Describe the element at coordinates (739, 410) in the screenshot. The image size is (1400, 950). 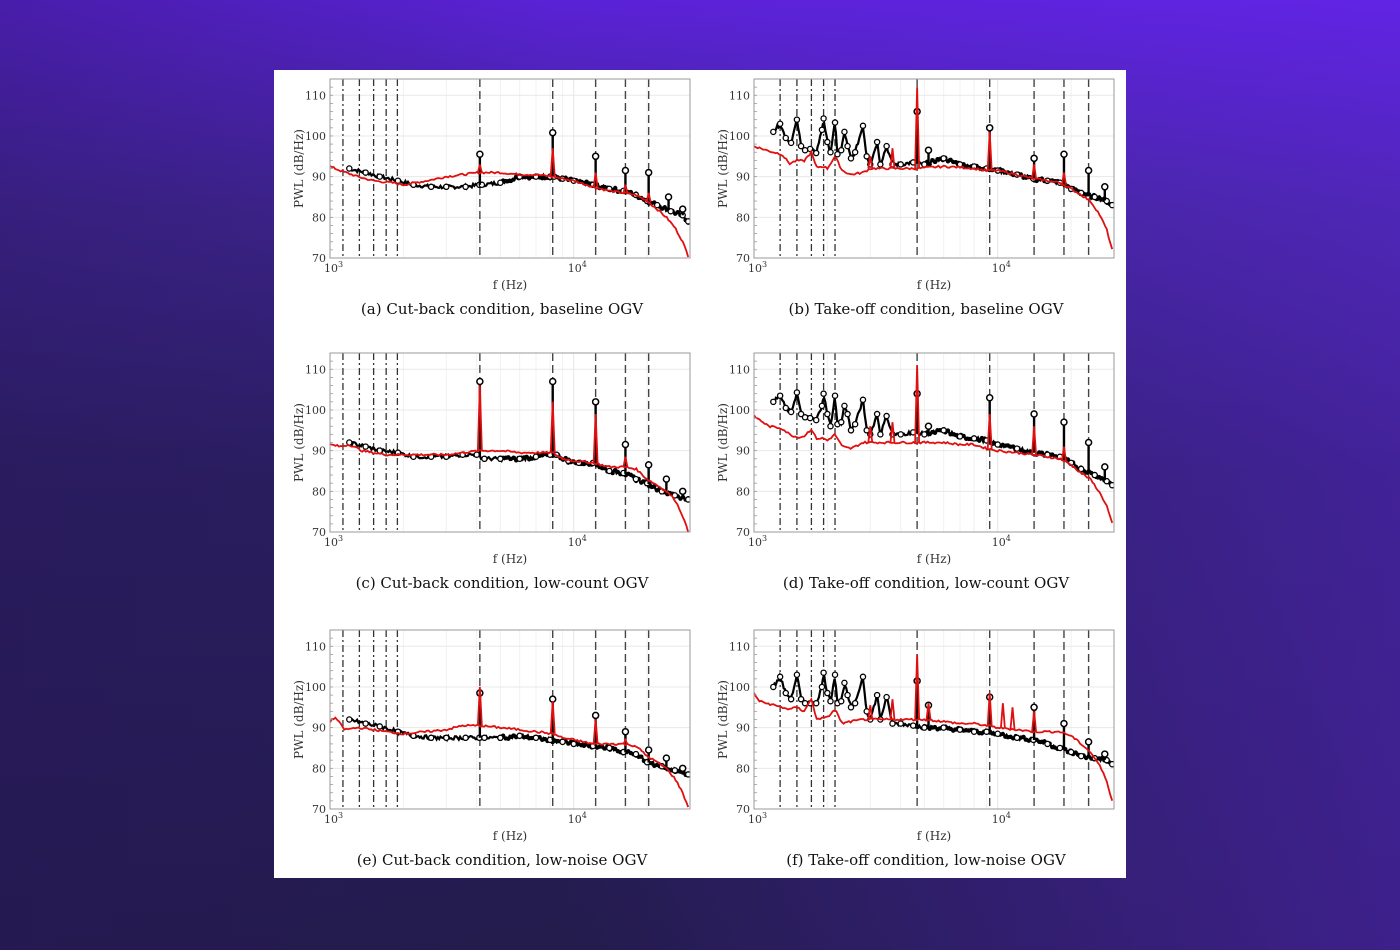
I see `y-tick-label: 100` at that location.